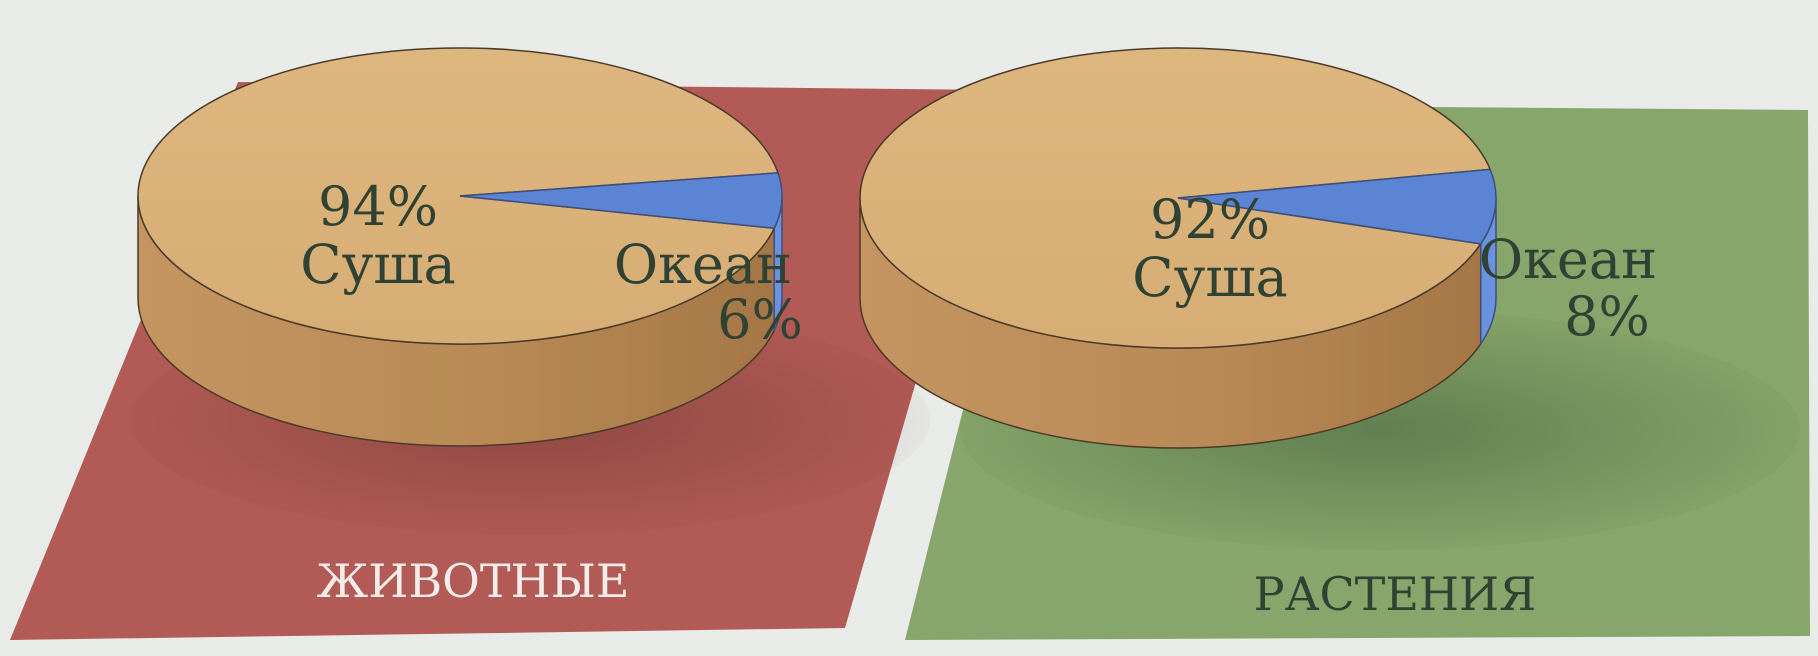  I want to click on plants-panel-title: РАСТЕНИЯ, so click(1395, 594).